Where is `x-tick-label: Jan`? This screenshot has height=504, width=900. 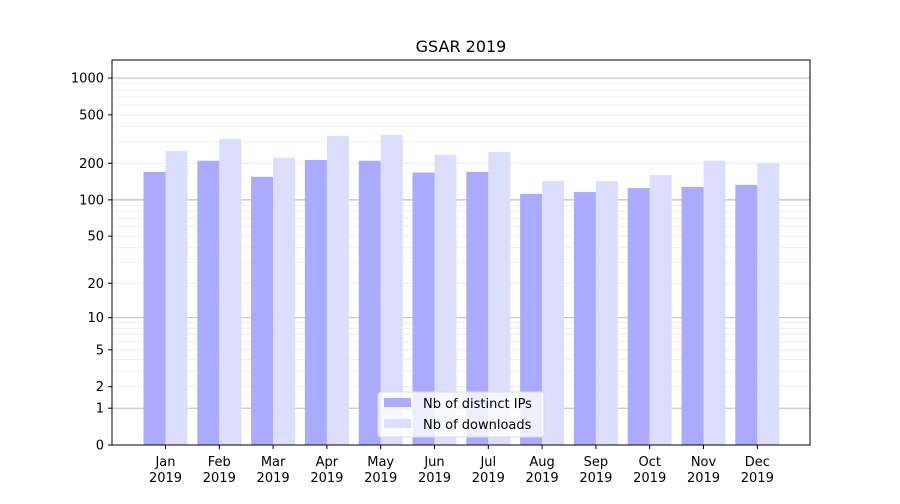
x-tick-label: Jan is located at coordinates (164, 462).